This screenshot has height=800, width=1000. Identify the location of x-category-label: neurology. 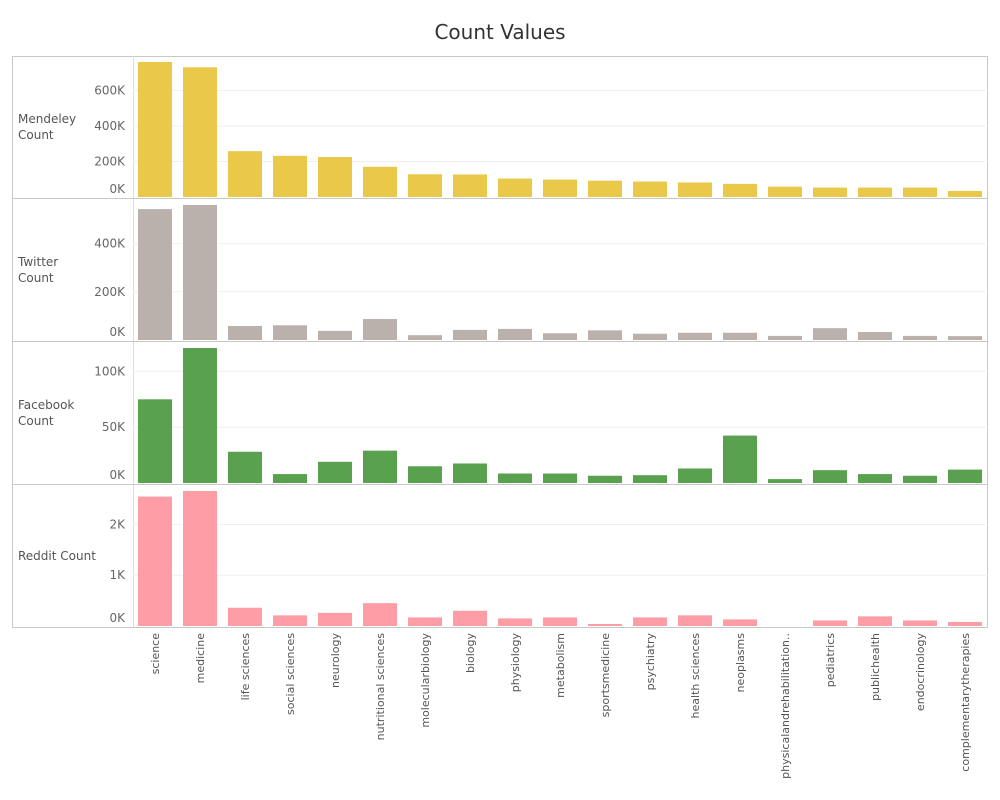
(335, 660).